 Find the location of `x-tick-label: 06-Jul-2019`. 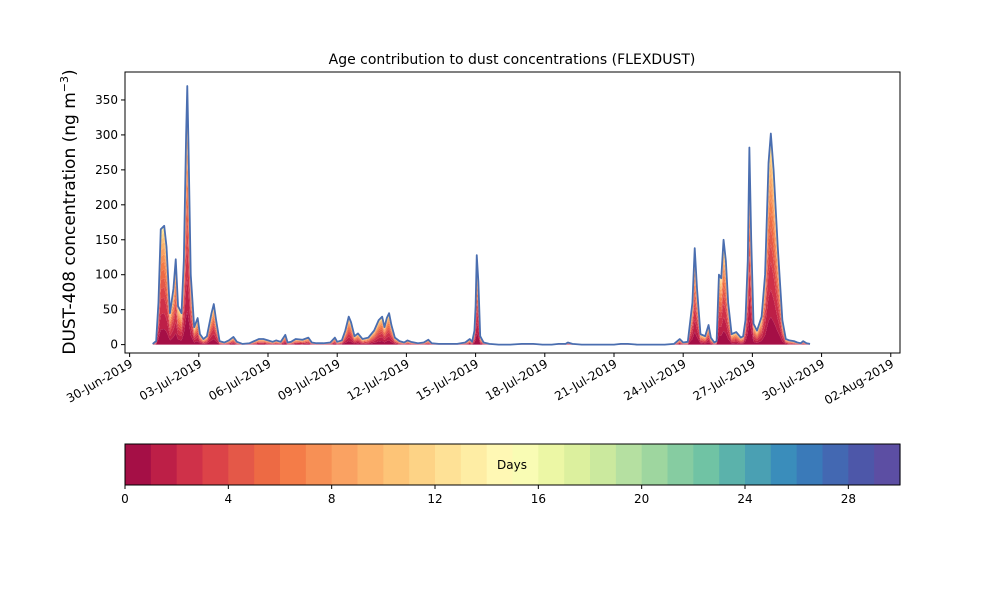

x-tick-label: 06-Jul-2019 is located at coordinates (239, 379).